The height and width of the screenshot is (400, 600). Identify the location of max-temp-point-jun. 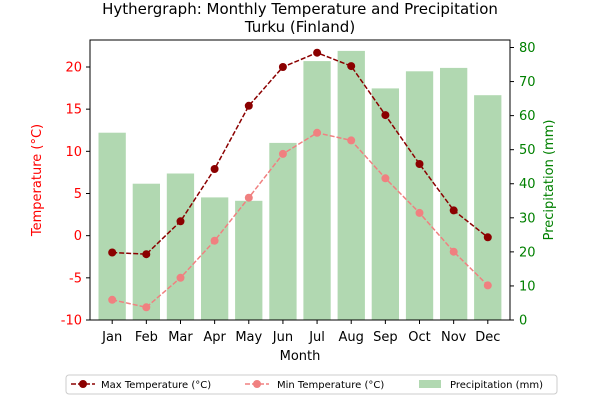
(282, 67).